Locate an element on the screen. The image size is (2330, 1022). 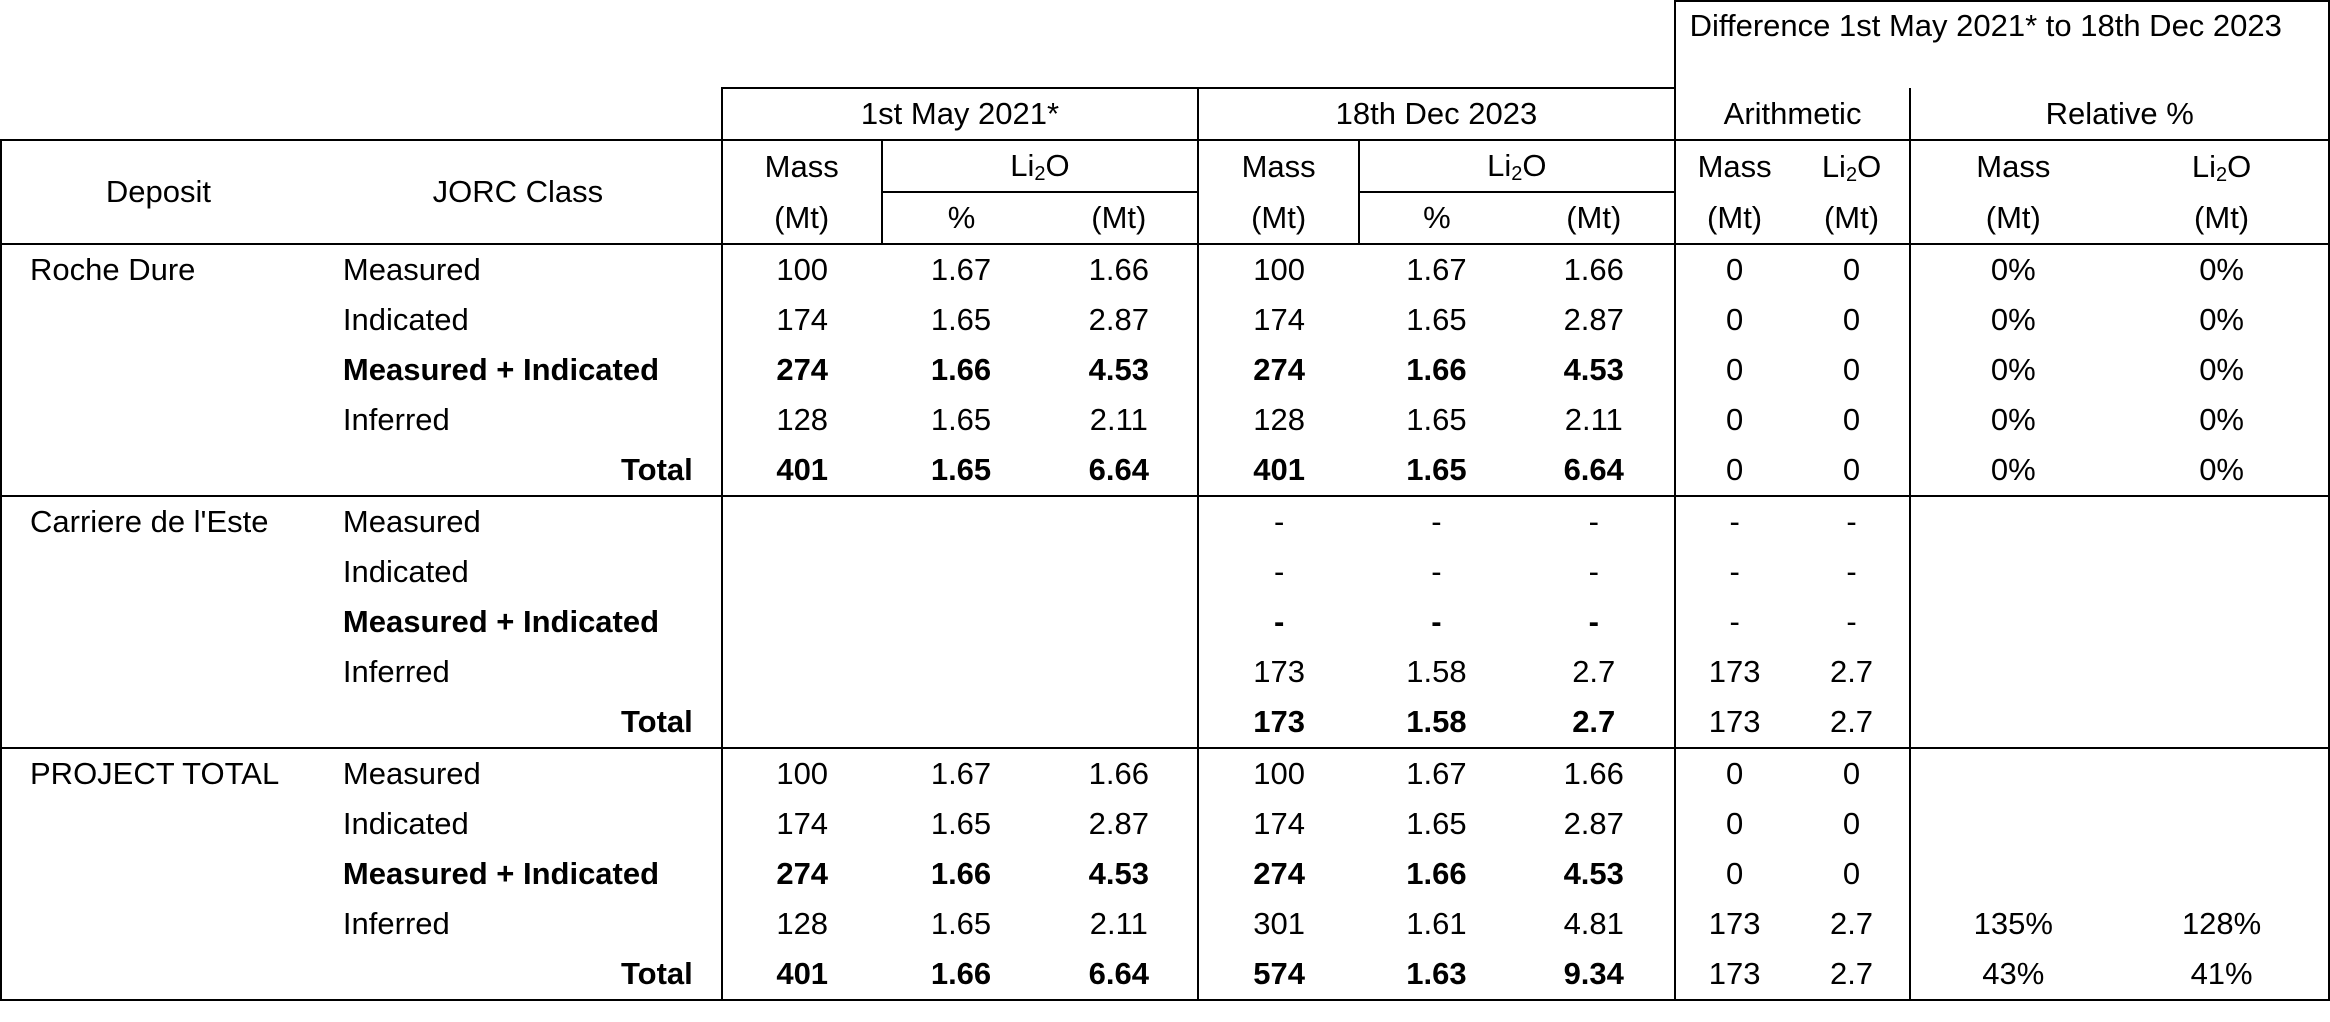
period2-header: 18th Dec 2023 is located at coordinates (1436, 114).